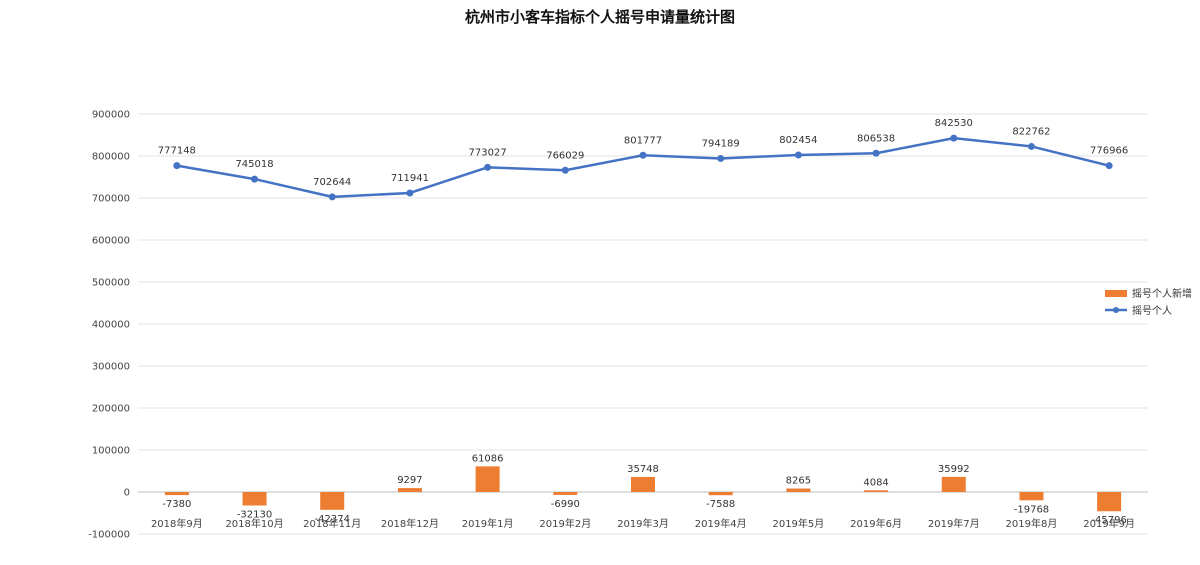  What do you see at coordinates (410, 178) in the screenshot?
I see `line-data-label: 711941` at bounding box center [410, 178].